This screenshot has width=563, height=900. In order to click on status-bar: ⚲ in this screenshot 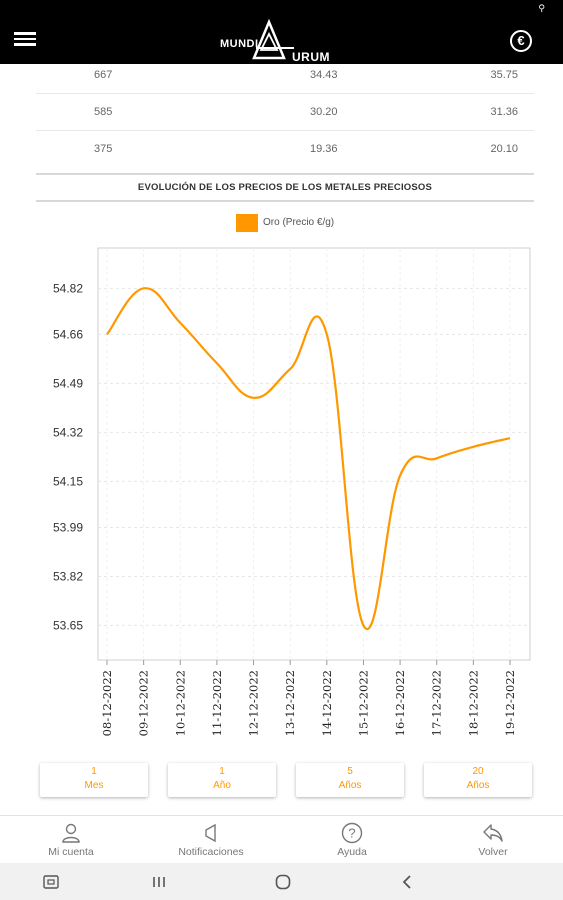, I will do `click(281, 8)`.